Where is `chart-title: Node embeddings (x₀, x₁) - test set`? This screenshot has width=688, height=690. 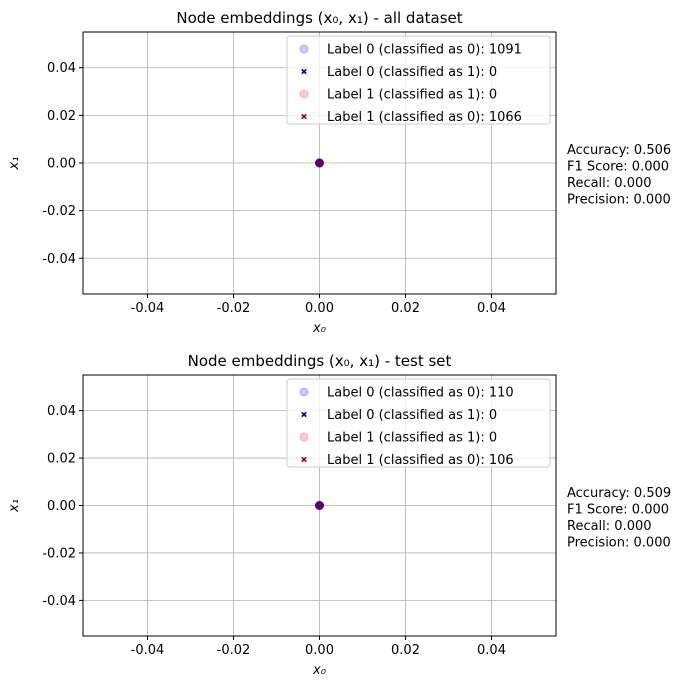 chart-title: Node embeddings (x₀, x₁) - test set is located at coordinates (320, 361).